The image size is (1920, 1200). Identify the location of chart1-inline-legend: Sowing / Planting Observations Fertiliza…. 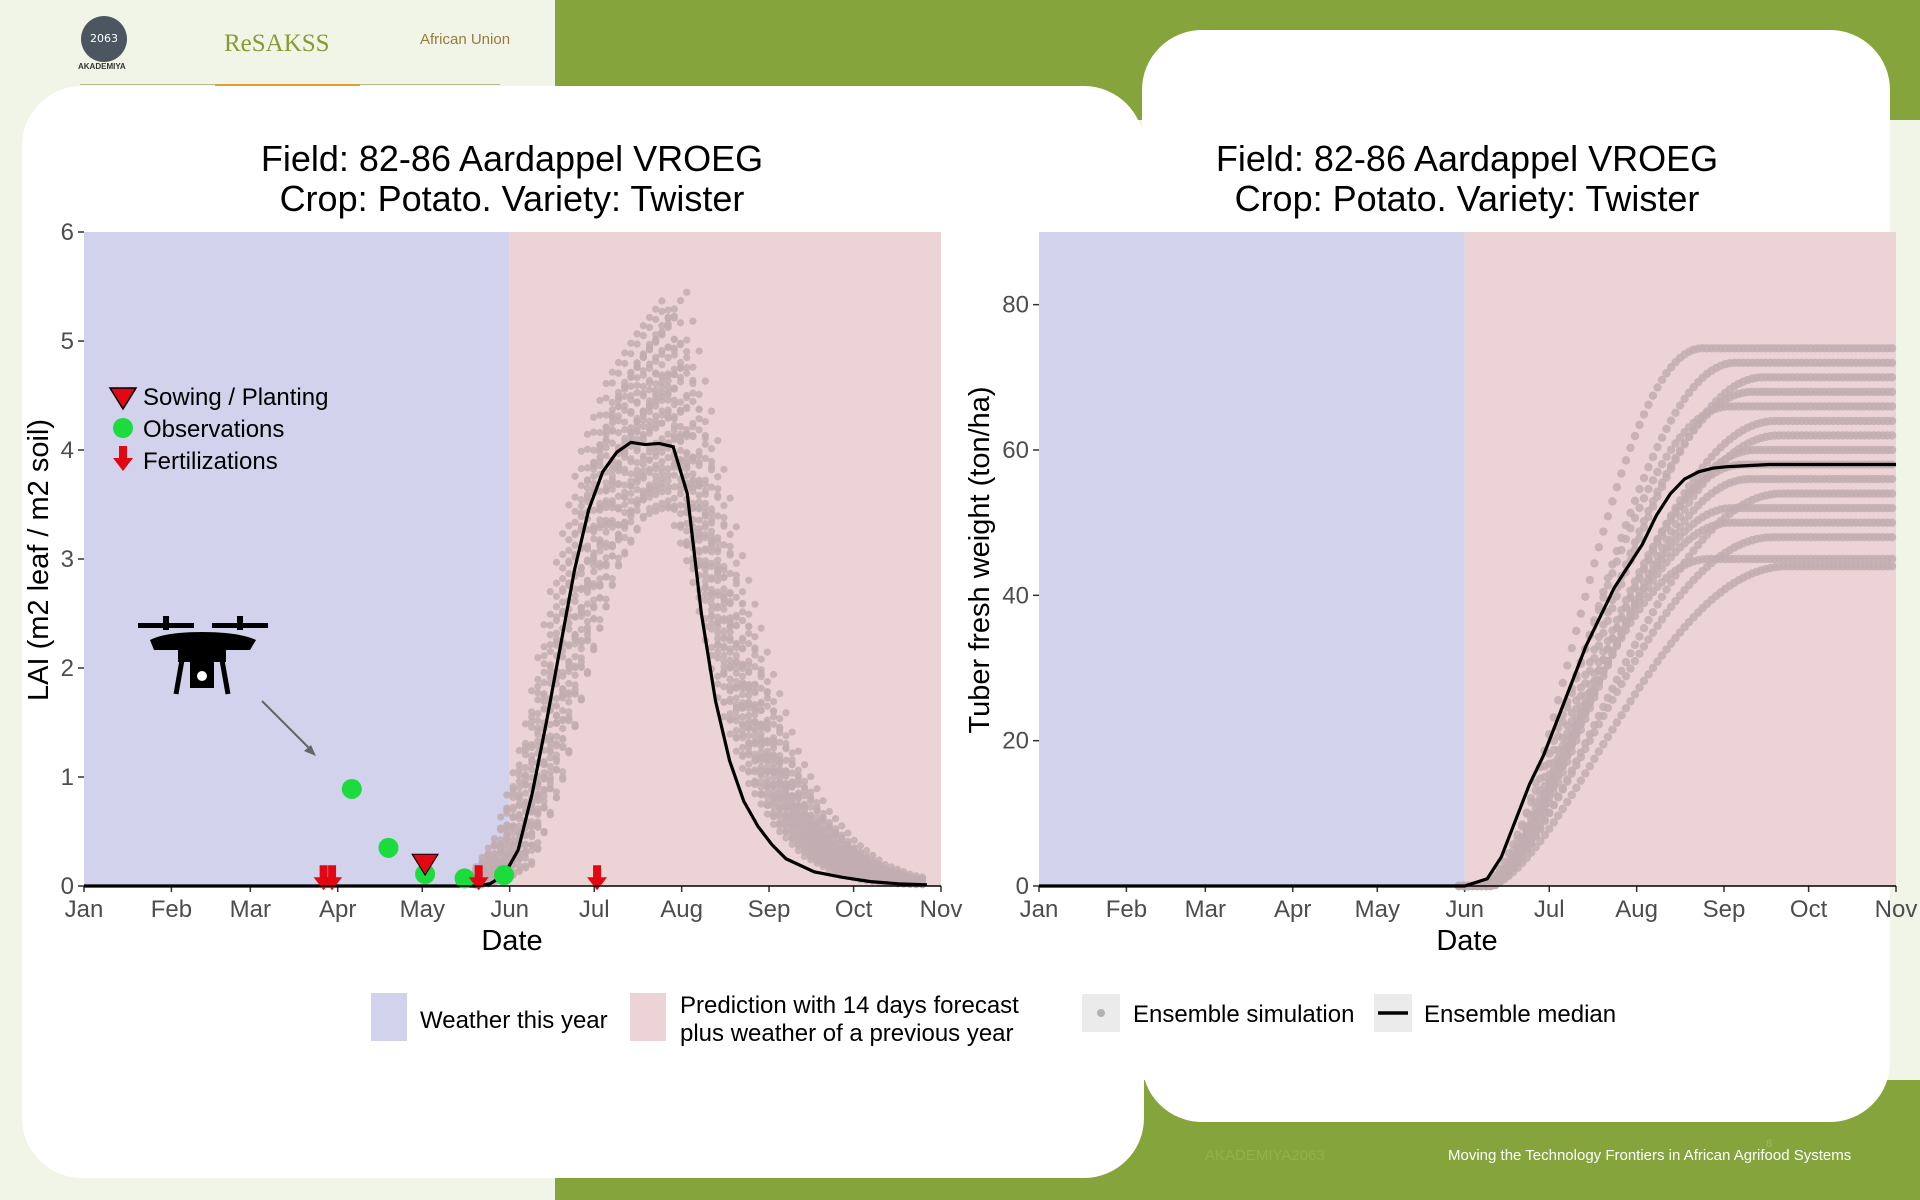
(218, 429).